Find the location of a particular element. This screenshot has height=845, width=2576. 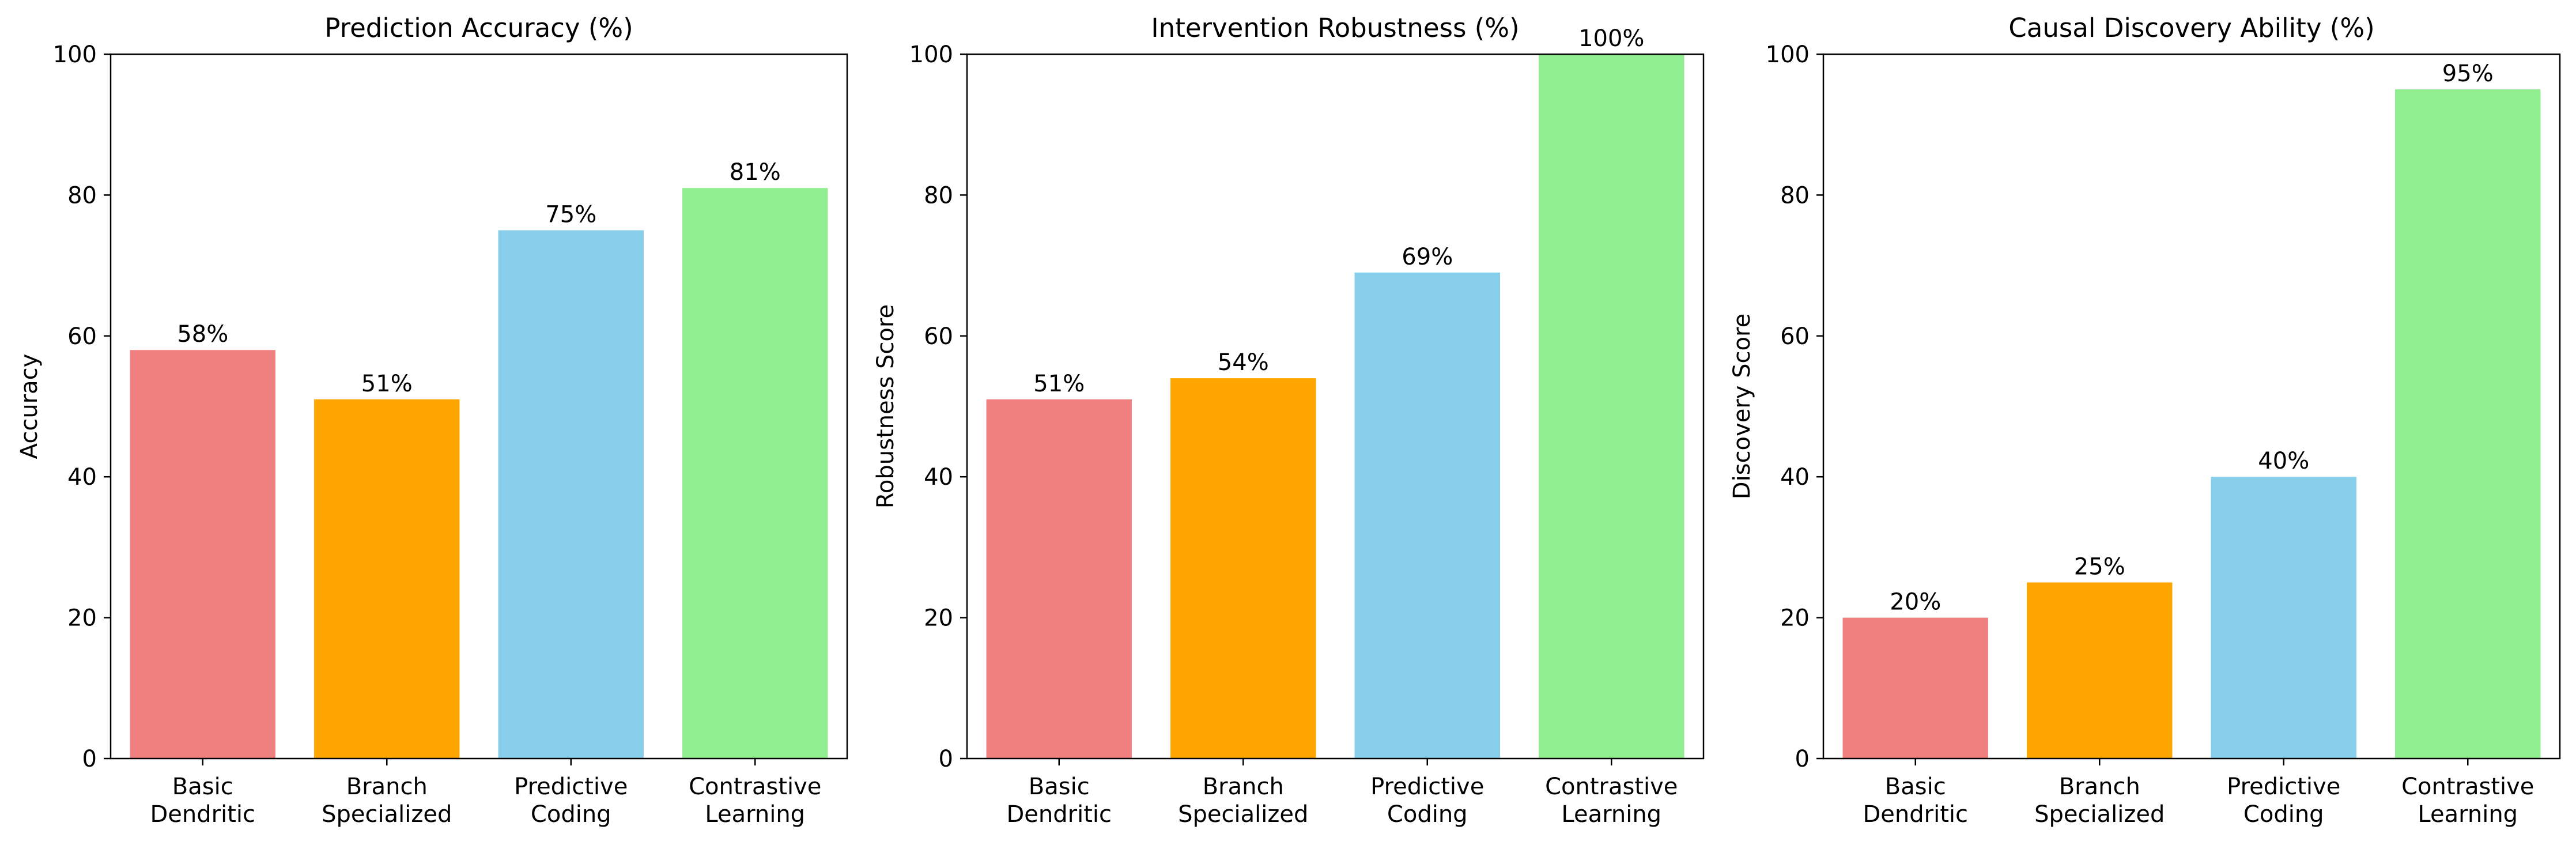

data-label: 25% is located at coordinates (2099, 567).